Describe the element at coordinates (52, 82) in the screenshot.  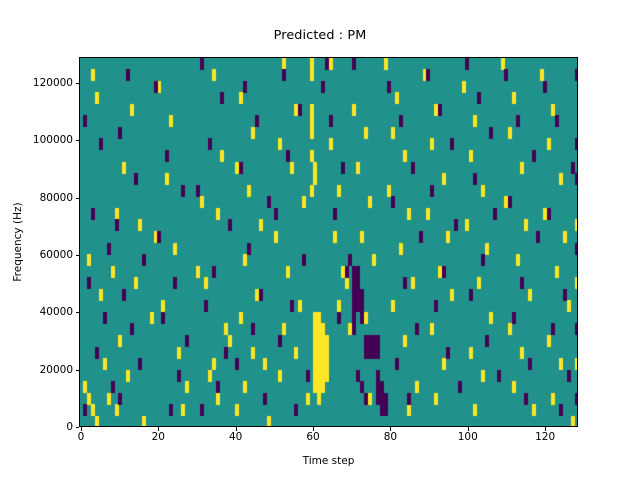
I see `y-tick-label: 120000` at that location.